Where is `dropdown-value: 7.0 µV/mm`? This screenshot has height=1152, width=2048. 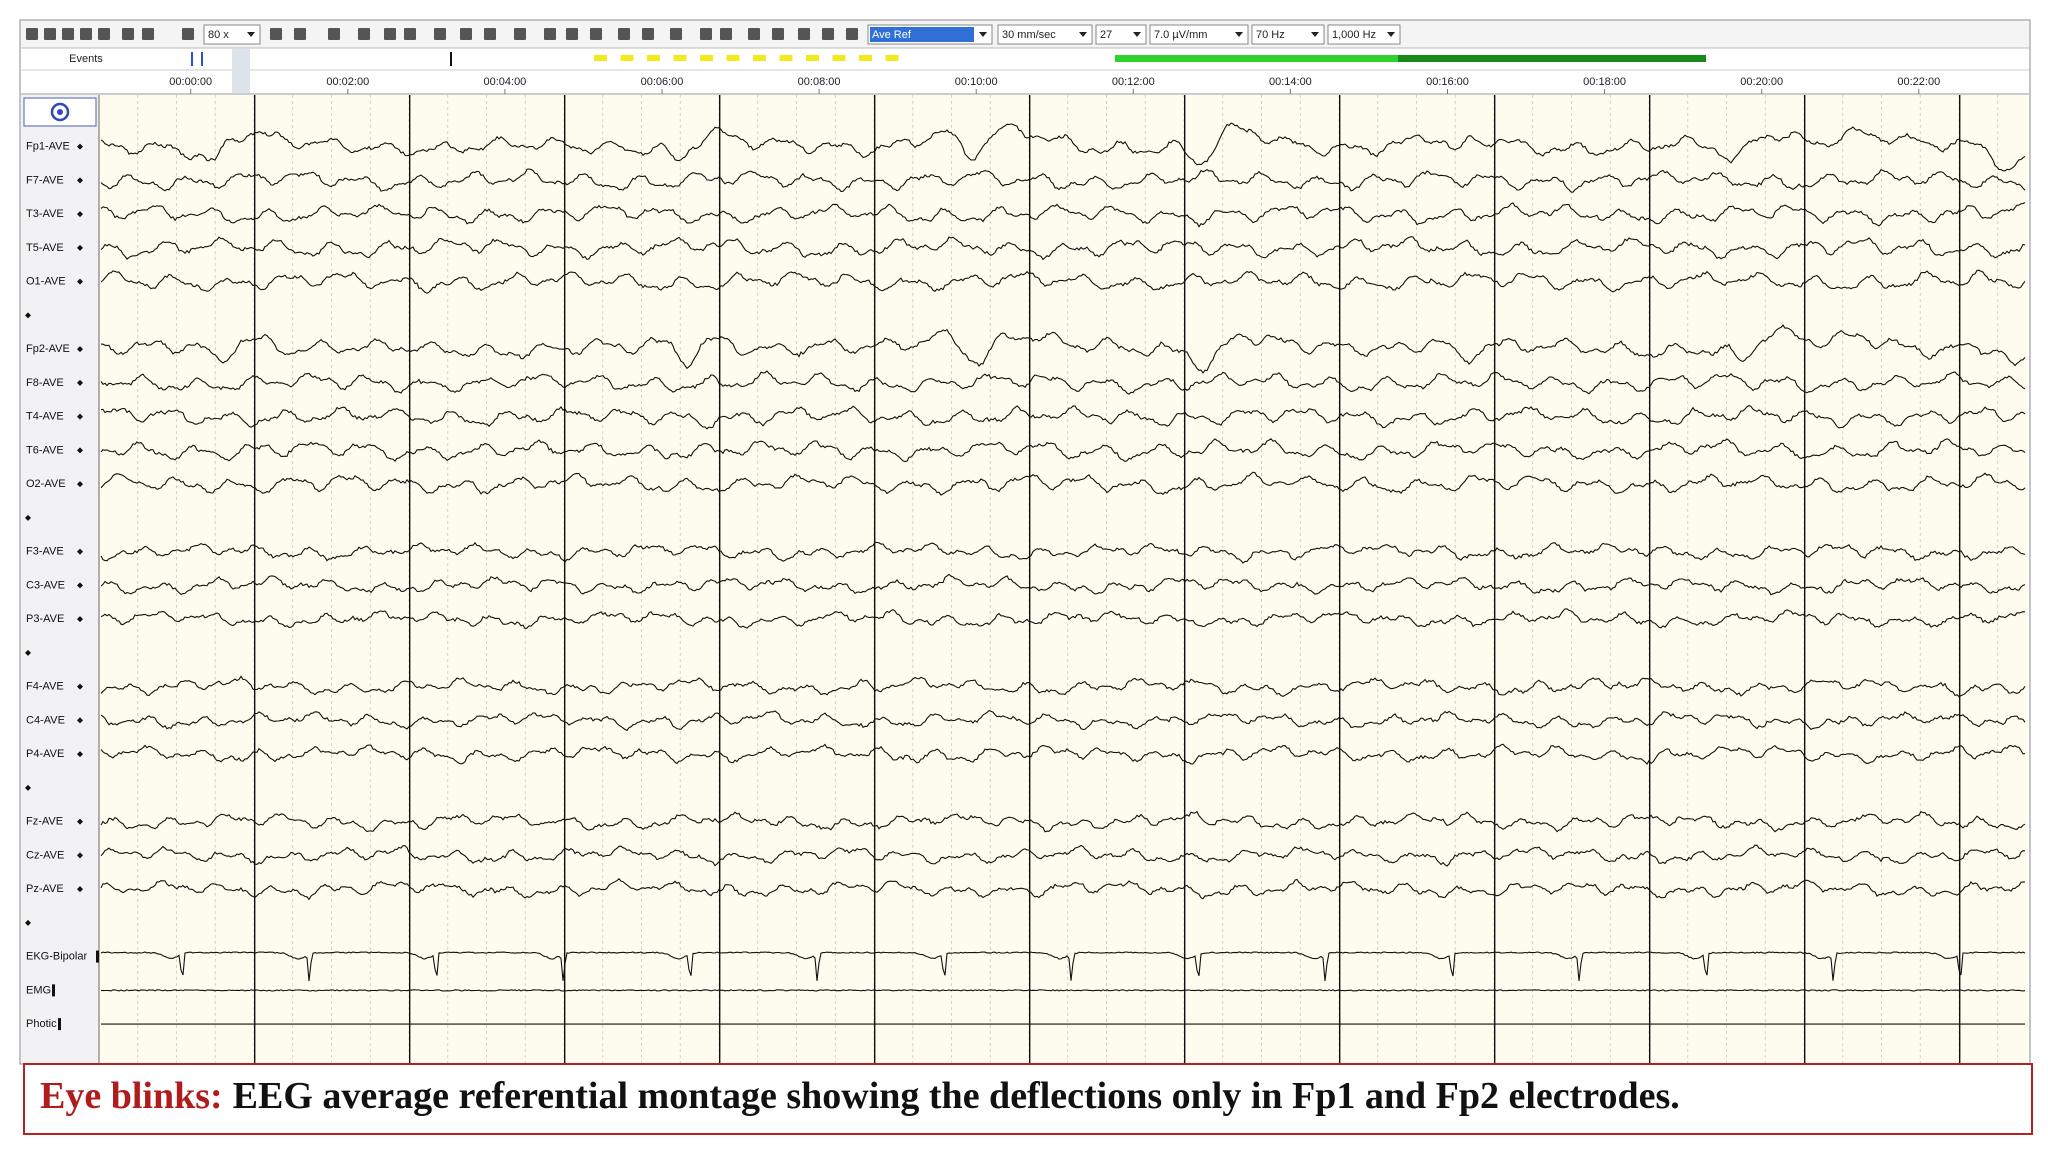
dropdown-value: 7.0 µV/mm is located at coordinates (1180, 35).